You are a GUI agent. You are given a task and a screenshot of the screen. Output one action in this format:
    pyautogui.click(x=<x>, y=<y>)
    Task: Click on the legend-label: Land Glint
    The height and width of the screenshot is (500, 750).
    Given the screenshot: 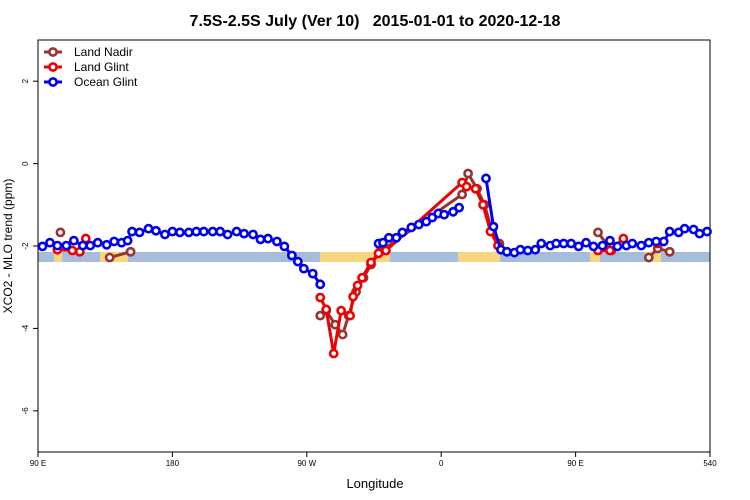 What is the action you would take?
    pyautogui.click(x=101, y=67)
    